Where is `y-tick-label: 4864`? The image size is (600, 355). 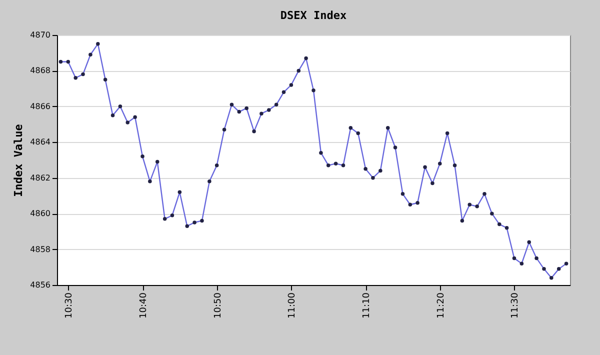 y-tick-label: 4864 is located at coordinates (40, 142).